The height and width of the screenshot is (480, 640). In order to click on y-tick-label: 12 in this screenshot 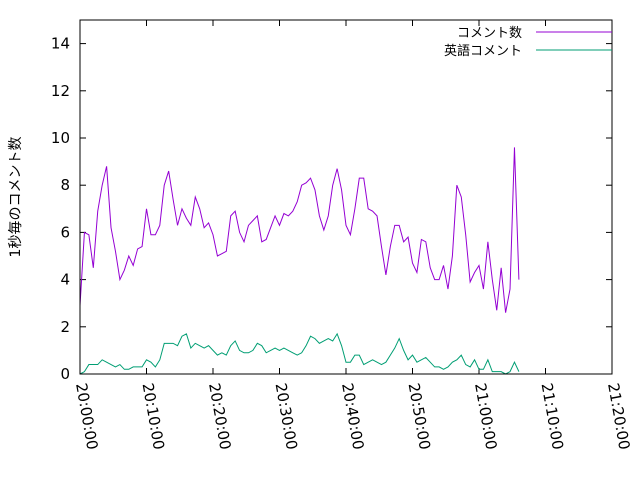, I will do `click(60, 91)`.